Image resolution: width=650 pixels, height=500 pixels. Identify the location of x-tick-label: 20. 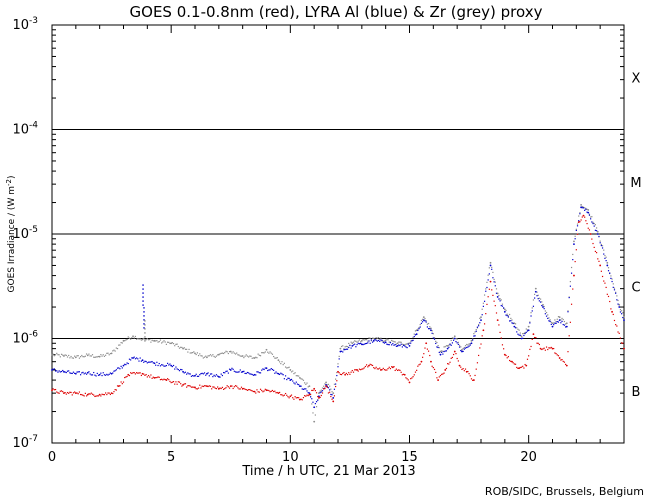
(528, 457).